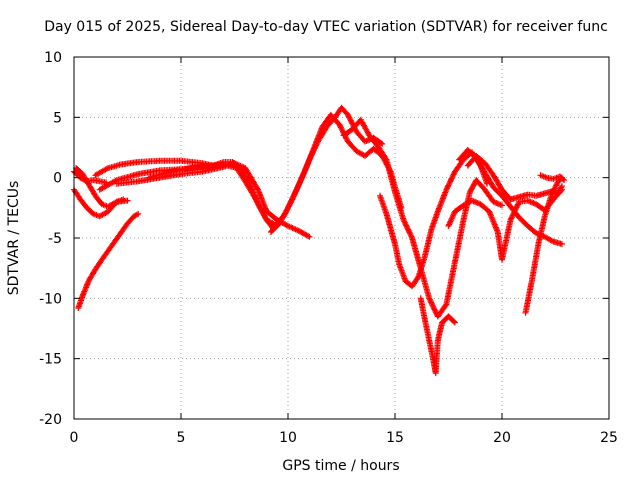 Image resolution: width=640 pixels, height=480 pixels. Describe the element at coordinates (50, 299) in the screenshot. I see `y-tick-label: -10` at that location.